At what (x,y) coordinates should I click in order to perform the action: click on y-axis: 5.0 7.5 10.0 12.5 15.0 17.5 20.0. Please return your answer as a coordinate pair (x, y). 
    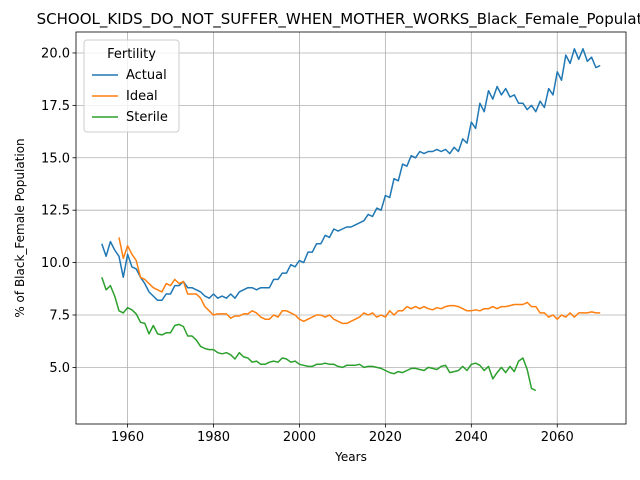
    Looking at the image, I should click on (58, 211).